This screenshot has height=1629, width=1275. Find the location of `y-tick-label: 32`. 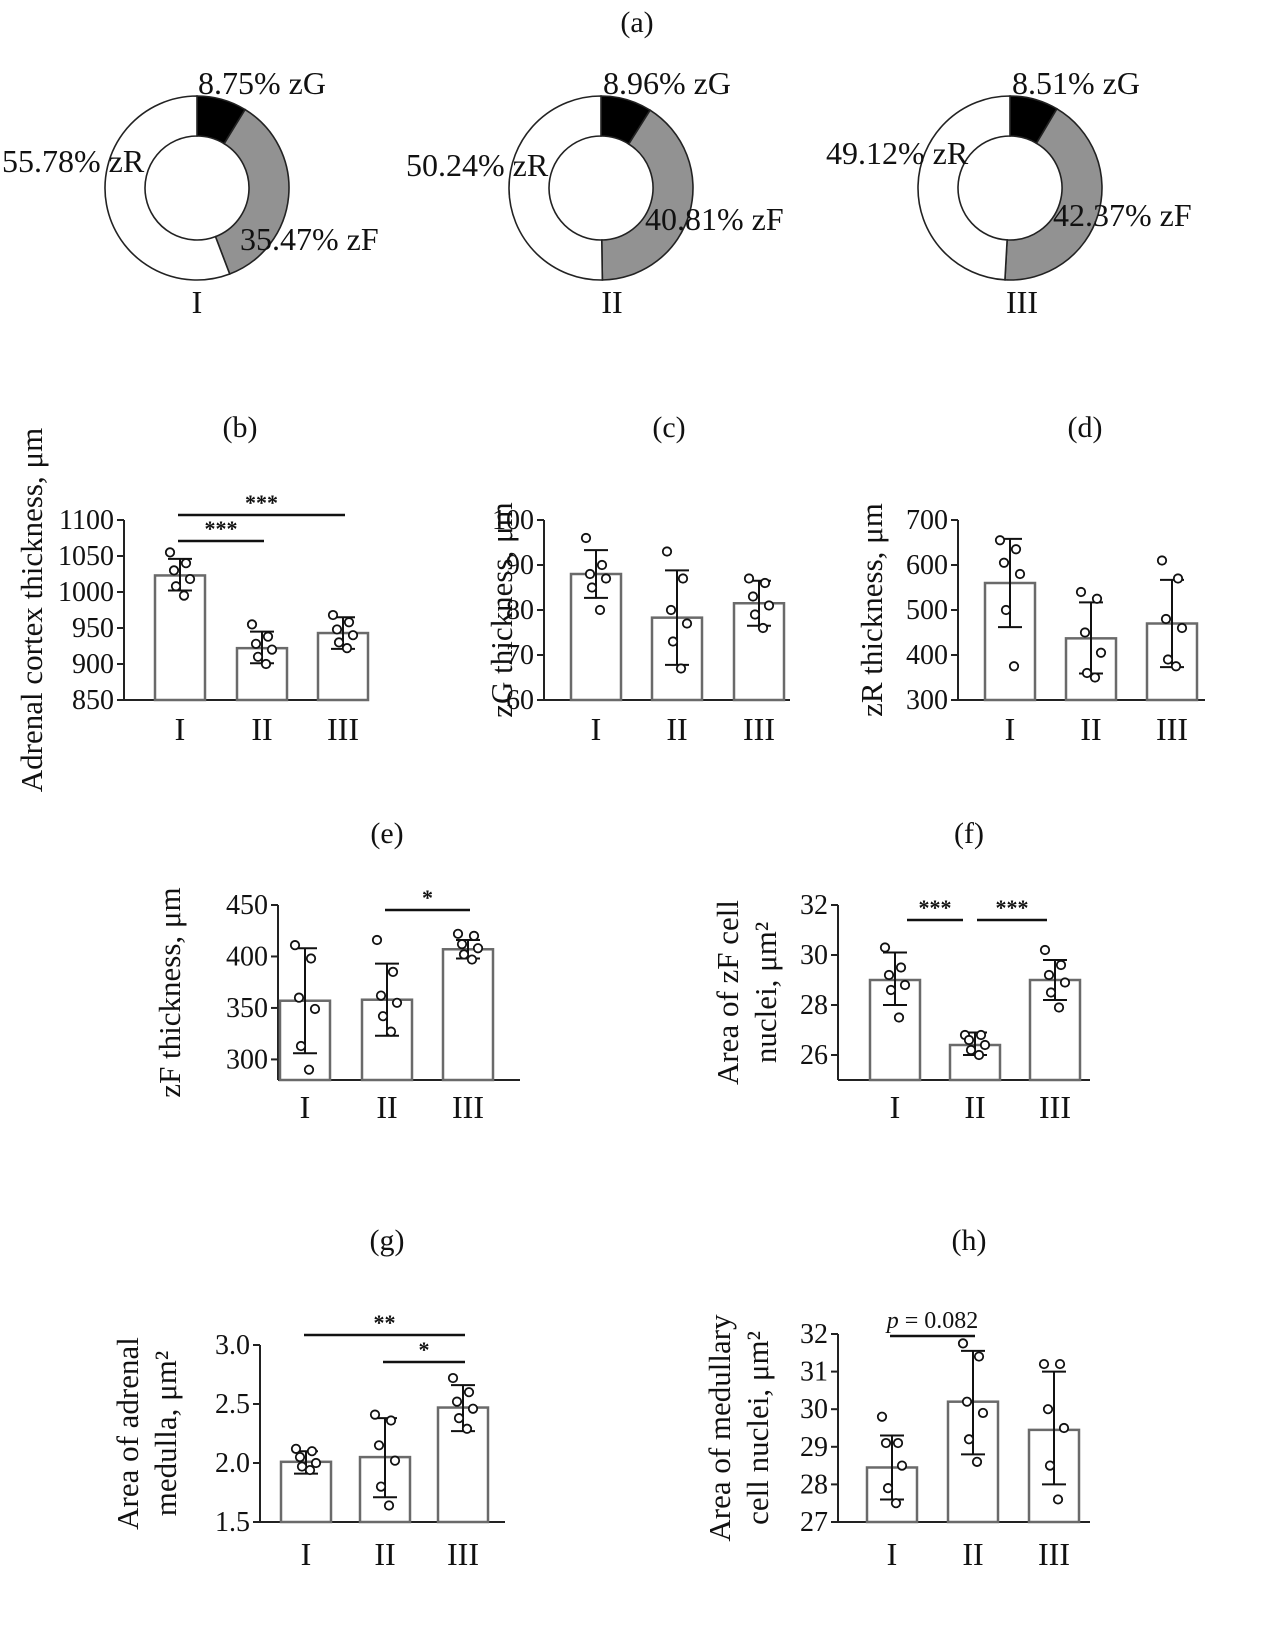

y-tick-label: 32 is located at coordinates (814, 905).